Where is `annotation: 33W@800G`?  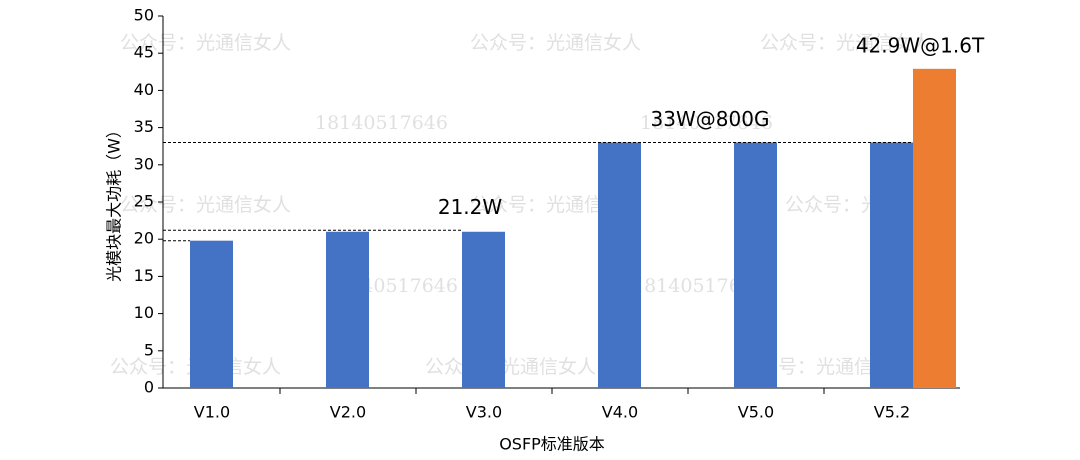 annotation: 33W@800G is located at coordinates (710, 119).